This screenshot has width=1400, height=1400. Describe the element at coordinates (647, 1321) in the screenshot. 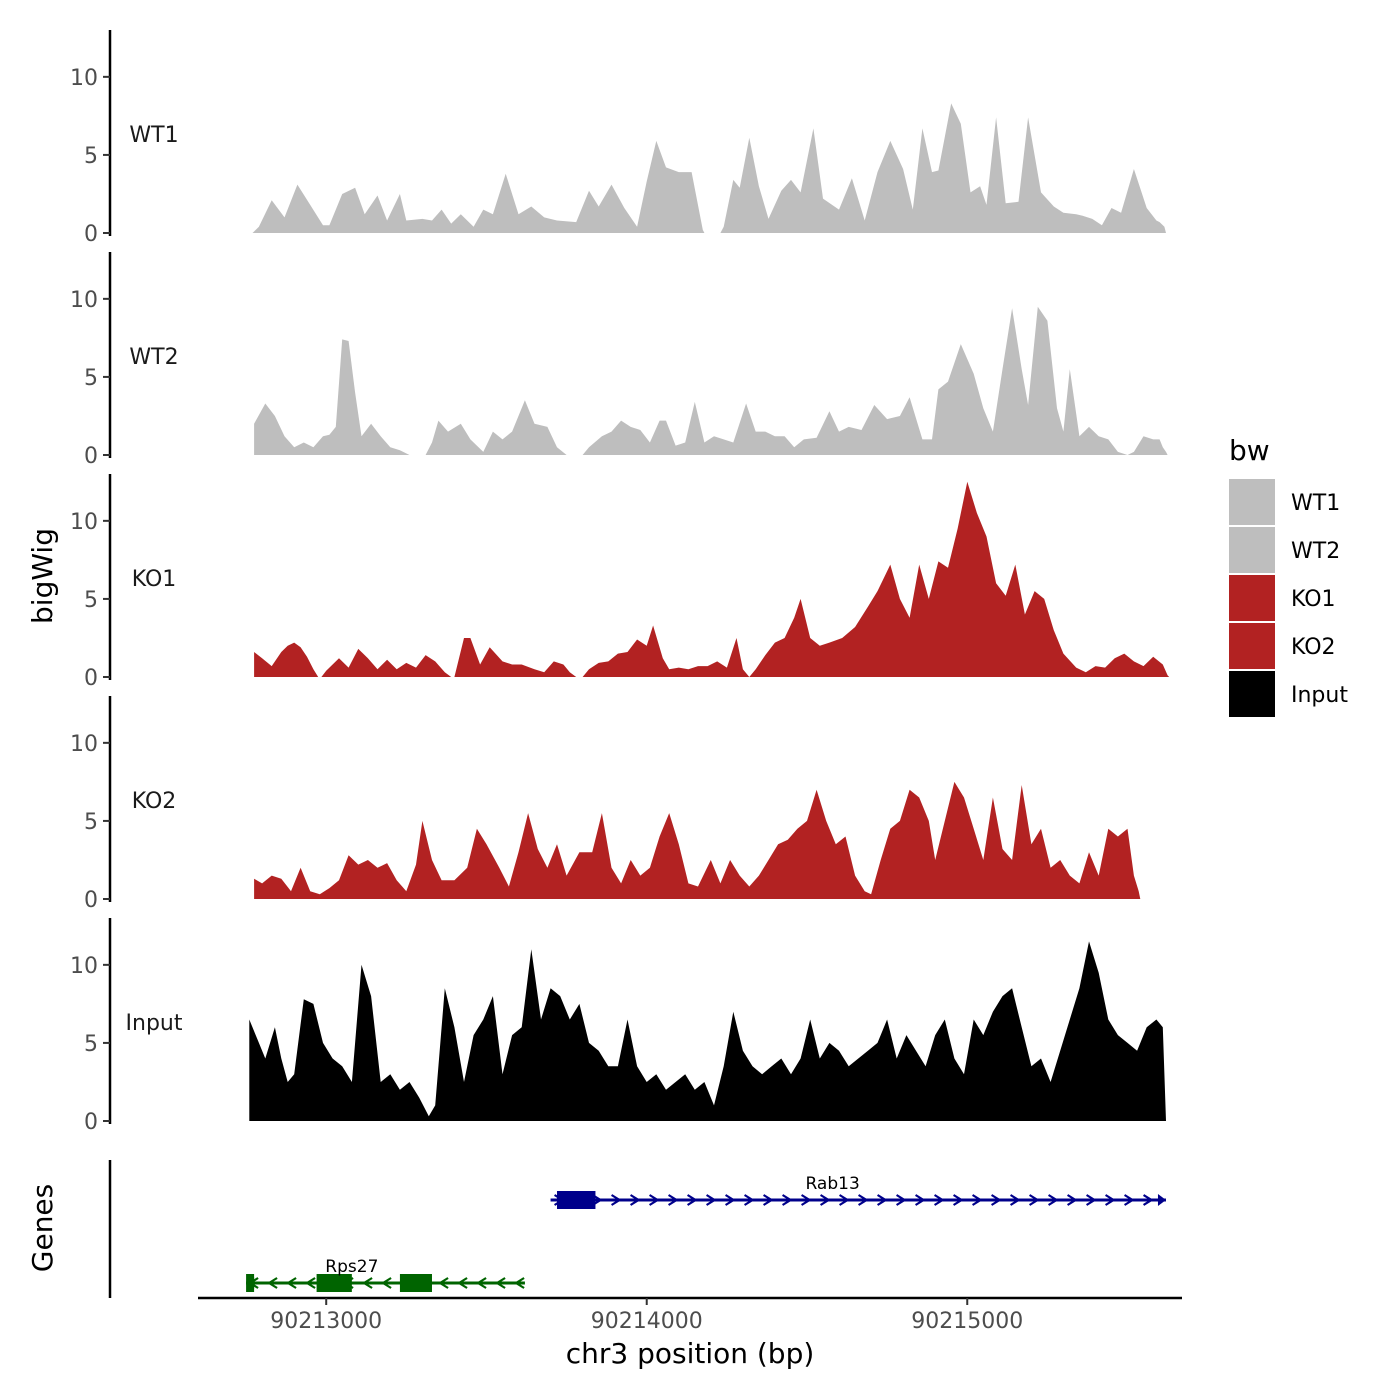

I see `x-tick-label-90214000: 90214000` at that location.